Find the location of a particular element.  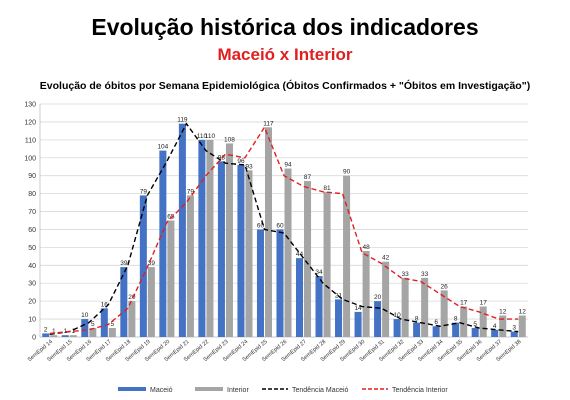

data-label-interior: 90 is located at coordinates (347, 172).